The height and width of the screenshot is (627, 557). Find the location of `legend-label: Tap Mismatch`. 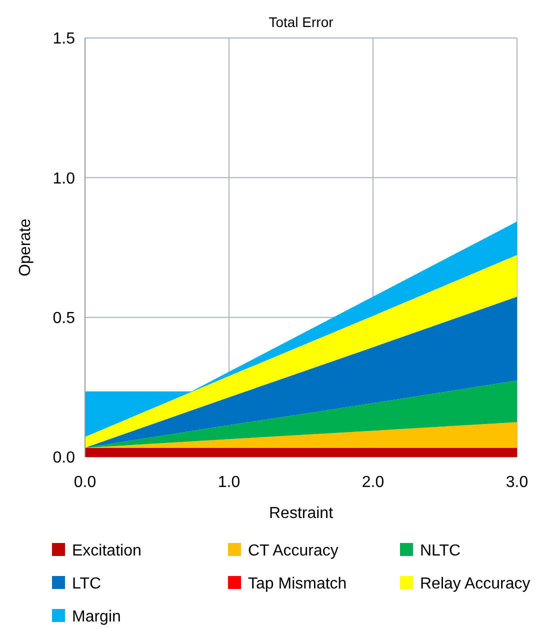

legend-label: Tap Mismatch is located at coordinates (297, 584).